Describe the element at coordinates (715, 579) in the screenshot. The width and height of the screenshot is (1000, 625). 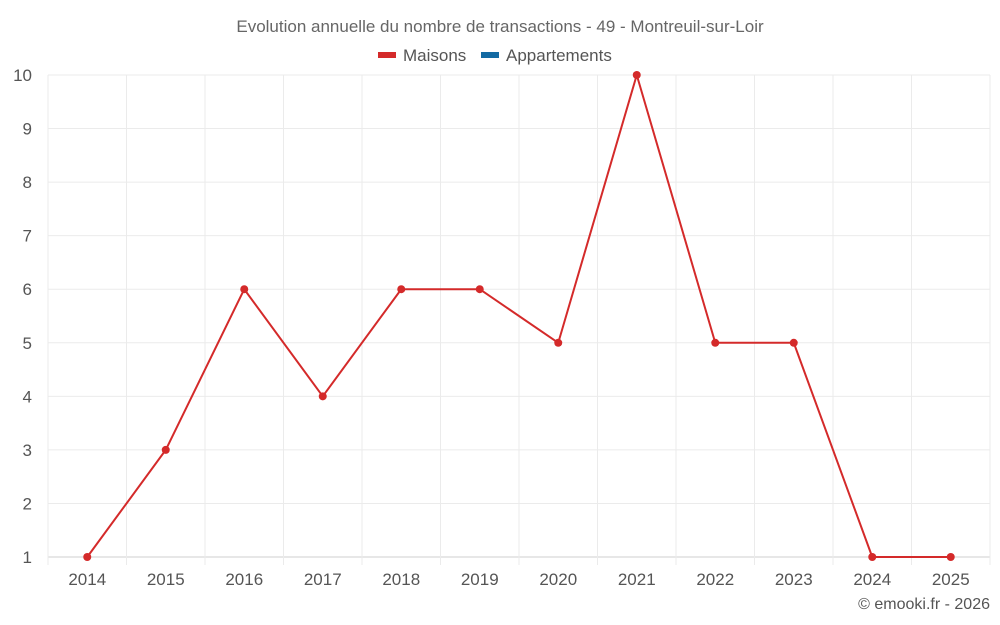
I see `x-tick-label: 2022` at that location.